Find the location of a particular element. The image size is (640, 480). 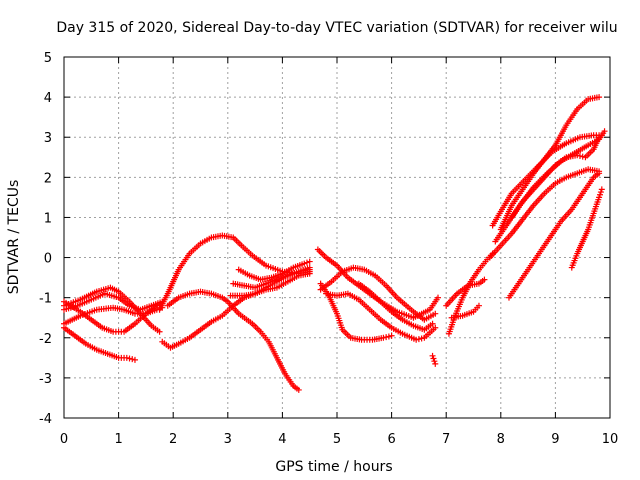

series-arc26 is located at coordinates (554, 235).